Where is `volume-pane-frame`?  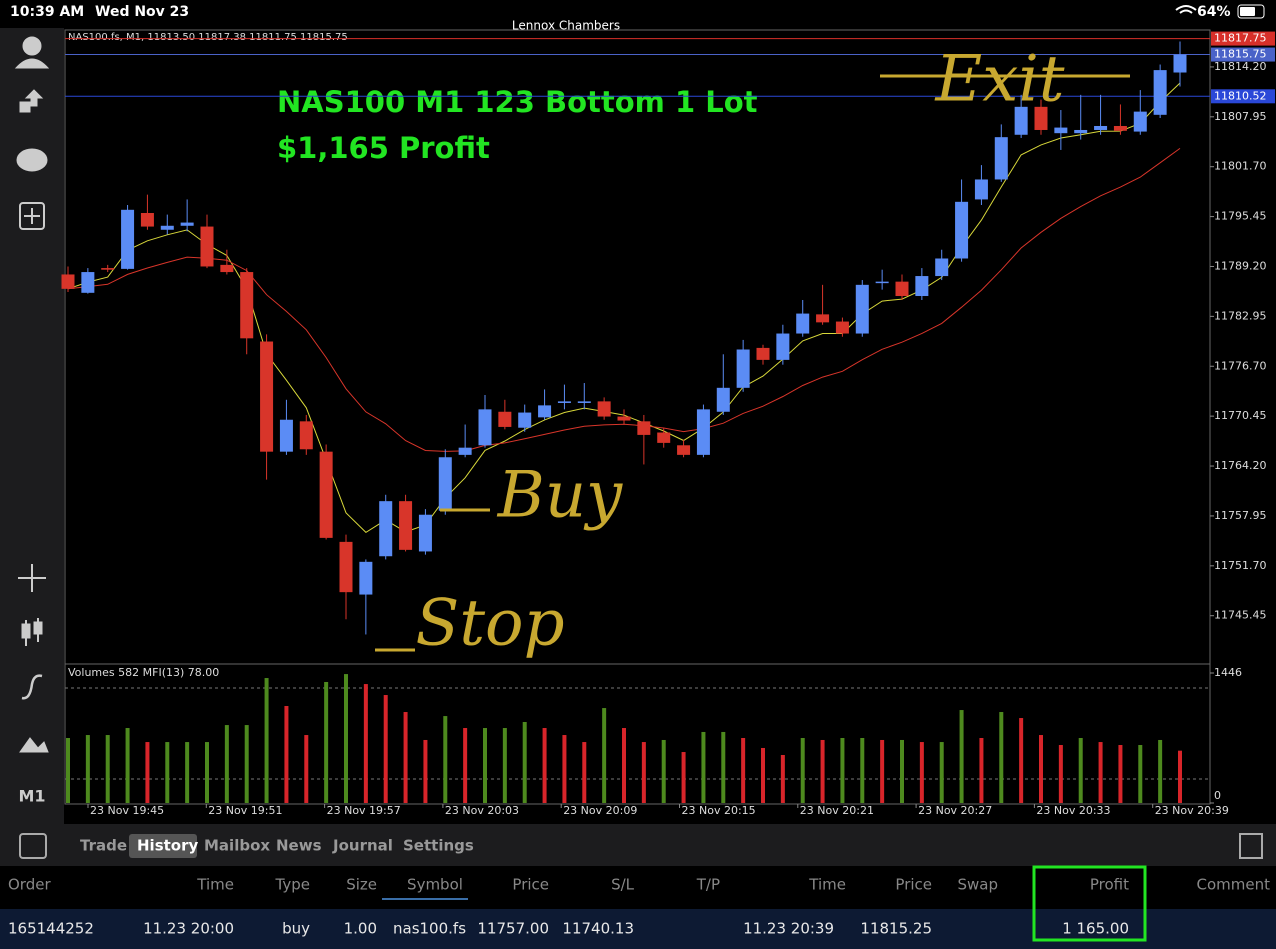 volume-pane-frame is located at coordinates (637, 734).